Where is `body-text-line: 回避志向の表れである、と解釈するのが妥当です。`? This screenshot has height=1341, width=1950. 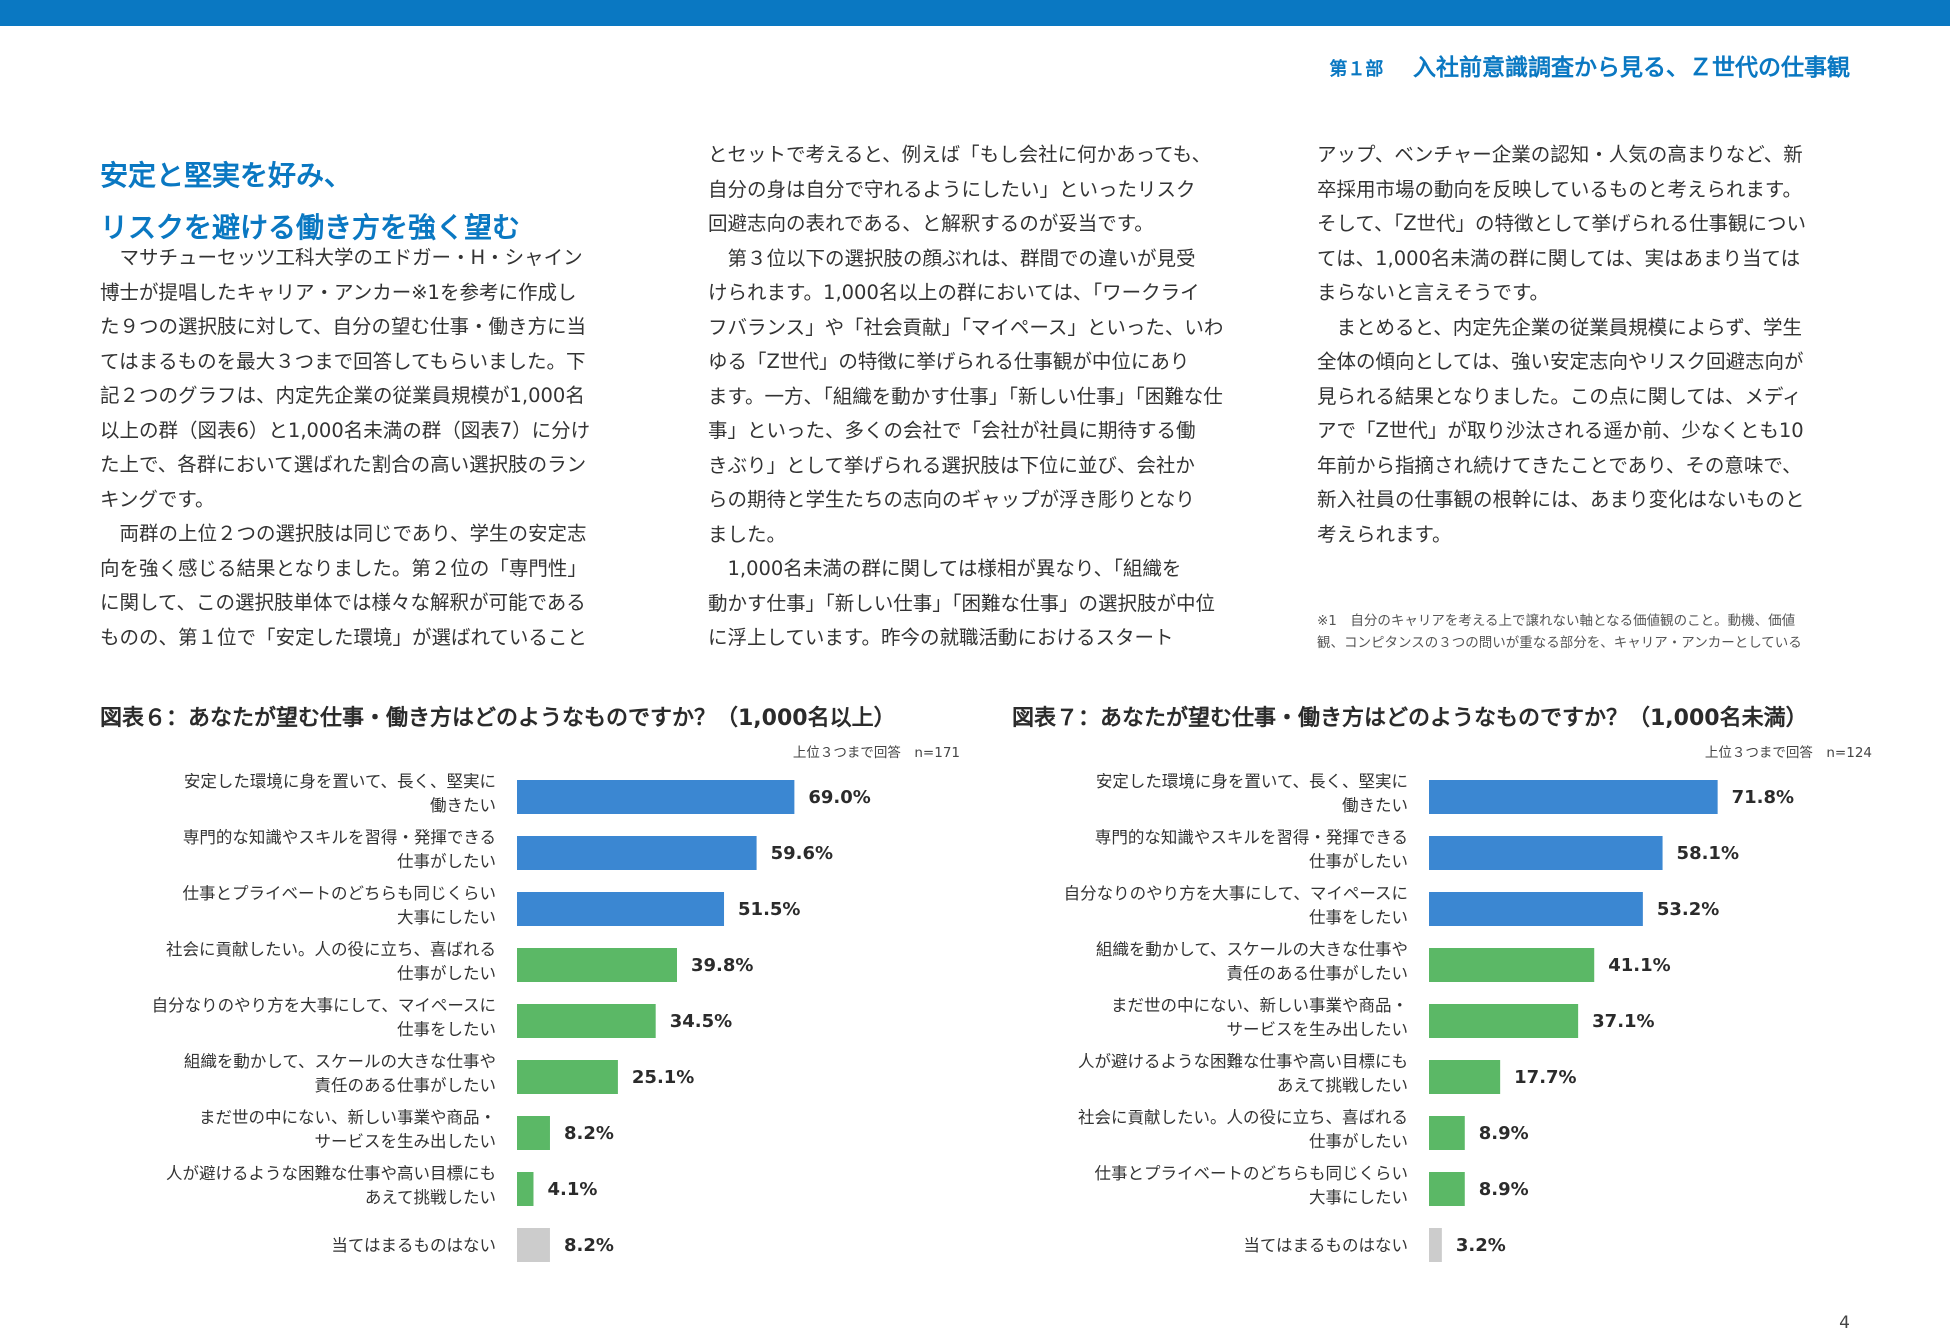
body-text-line: 回避志向の表れである、と解釈するのが妥当です。 is located at coordinates (931, 223).